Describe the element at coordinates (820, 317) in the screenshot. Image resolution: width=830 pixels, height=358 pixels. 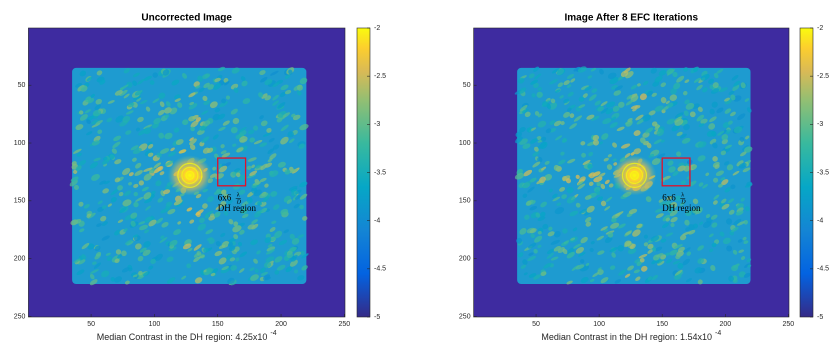
I see `colorbar-tick-label: -5` at that location.